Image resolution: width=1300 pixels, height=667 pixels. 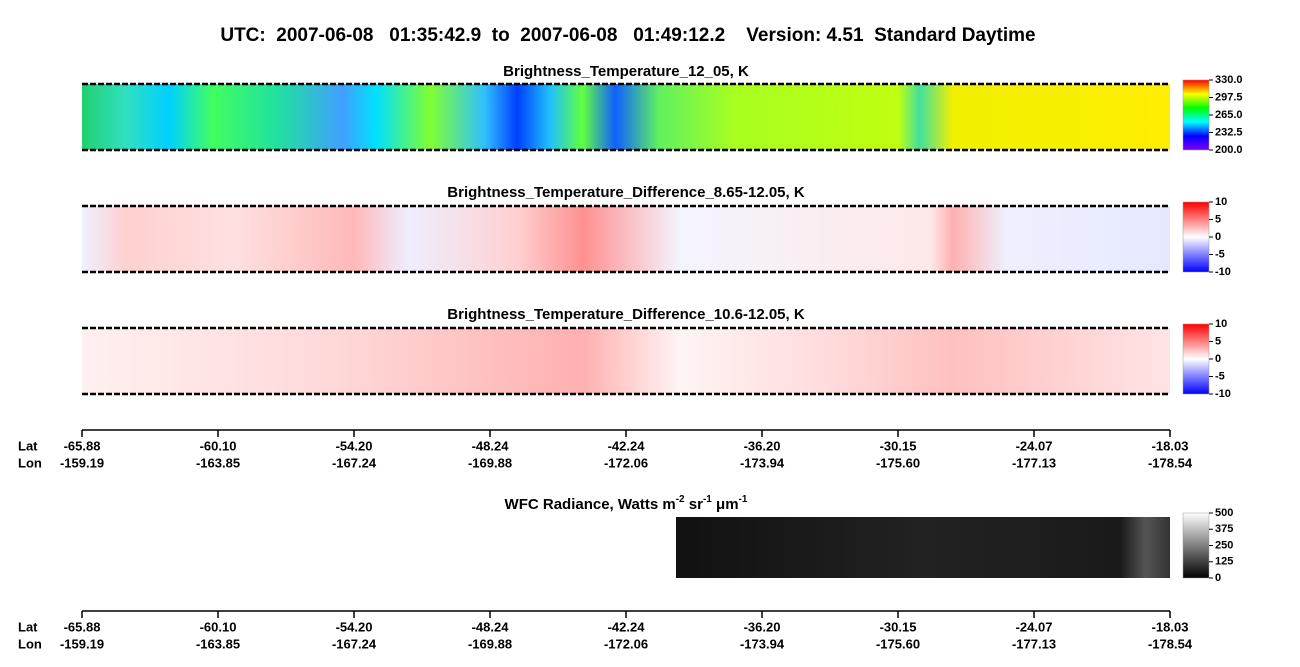 What do you see at coordinates (1224, 513) in the screenshot?
I see `colorbar-tick-label: 500` at bounding box center [1224, 513].